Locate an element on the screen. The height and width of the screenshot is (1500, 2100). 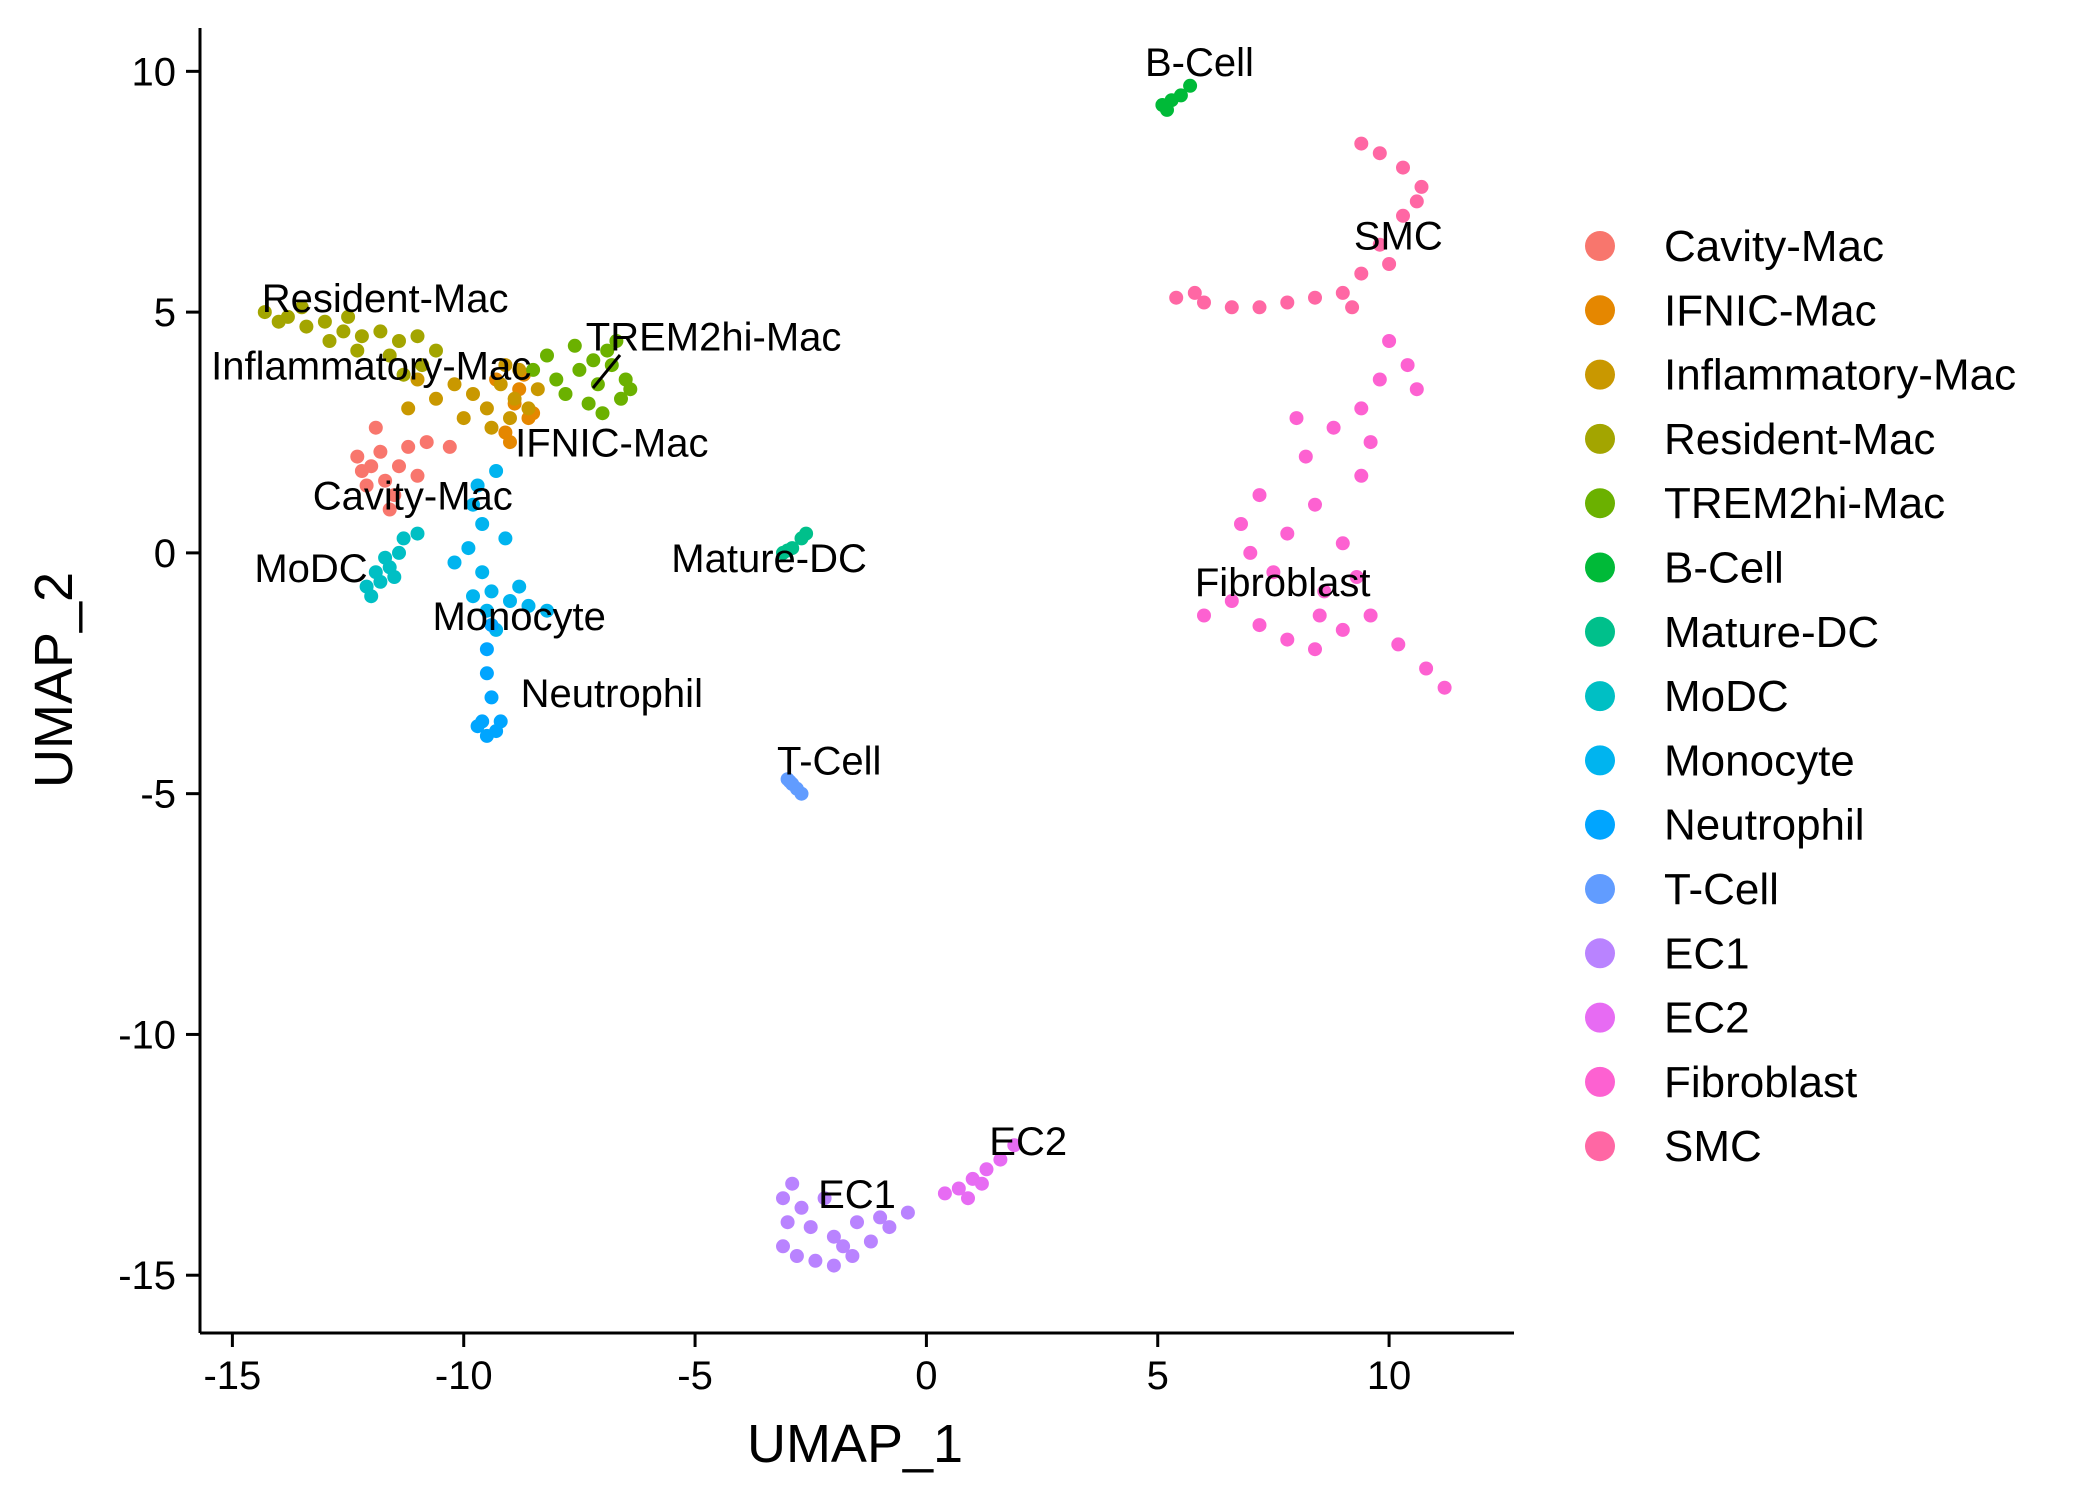
x-tick-label: 5 is located at coordinates (1158, 1376).